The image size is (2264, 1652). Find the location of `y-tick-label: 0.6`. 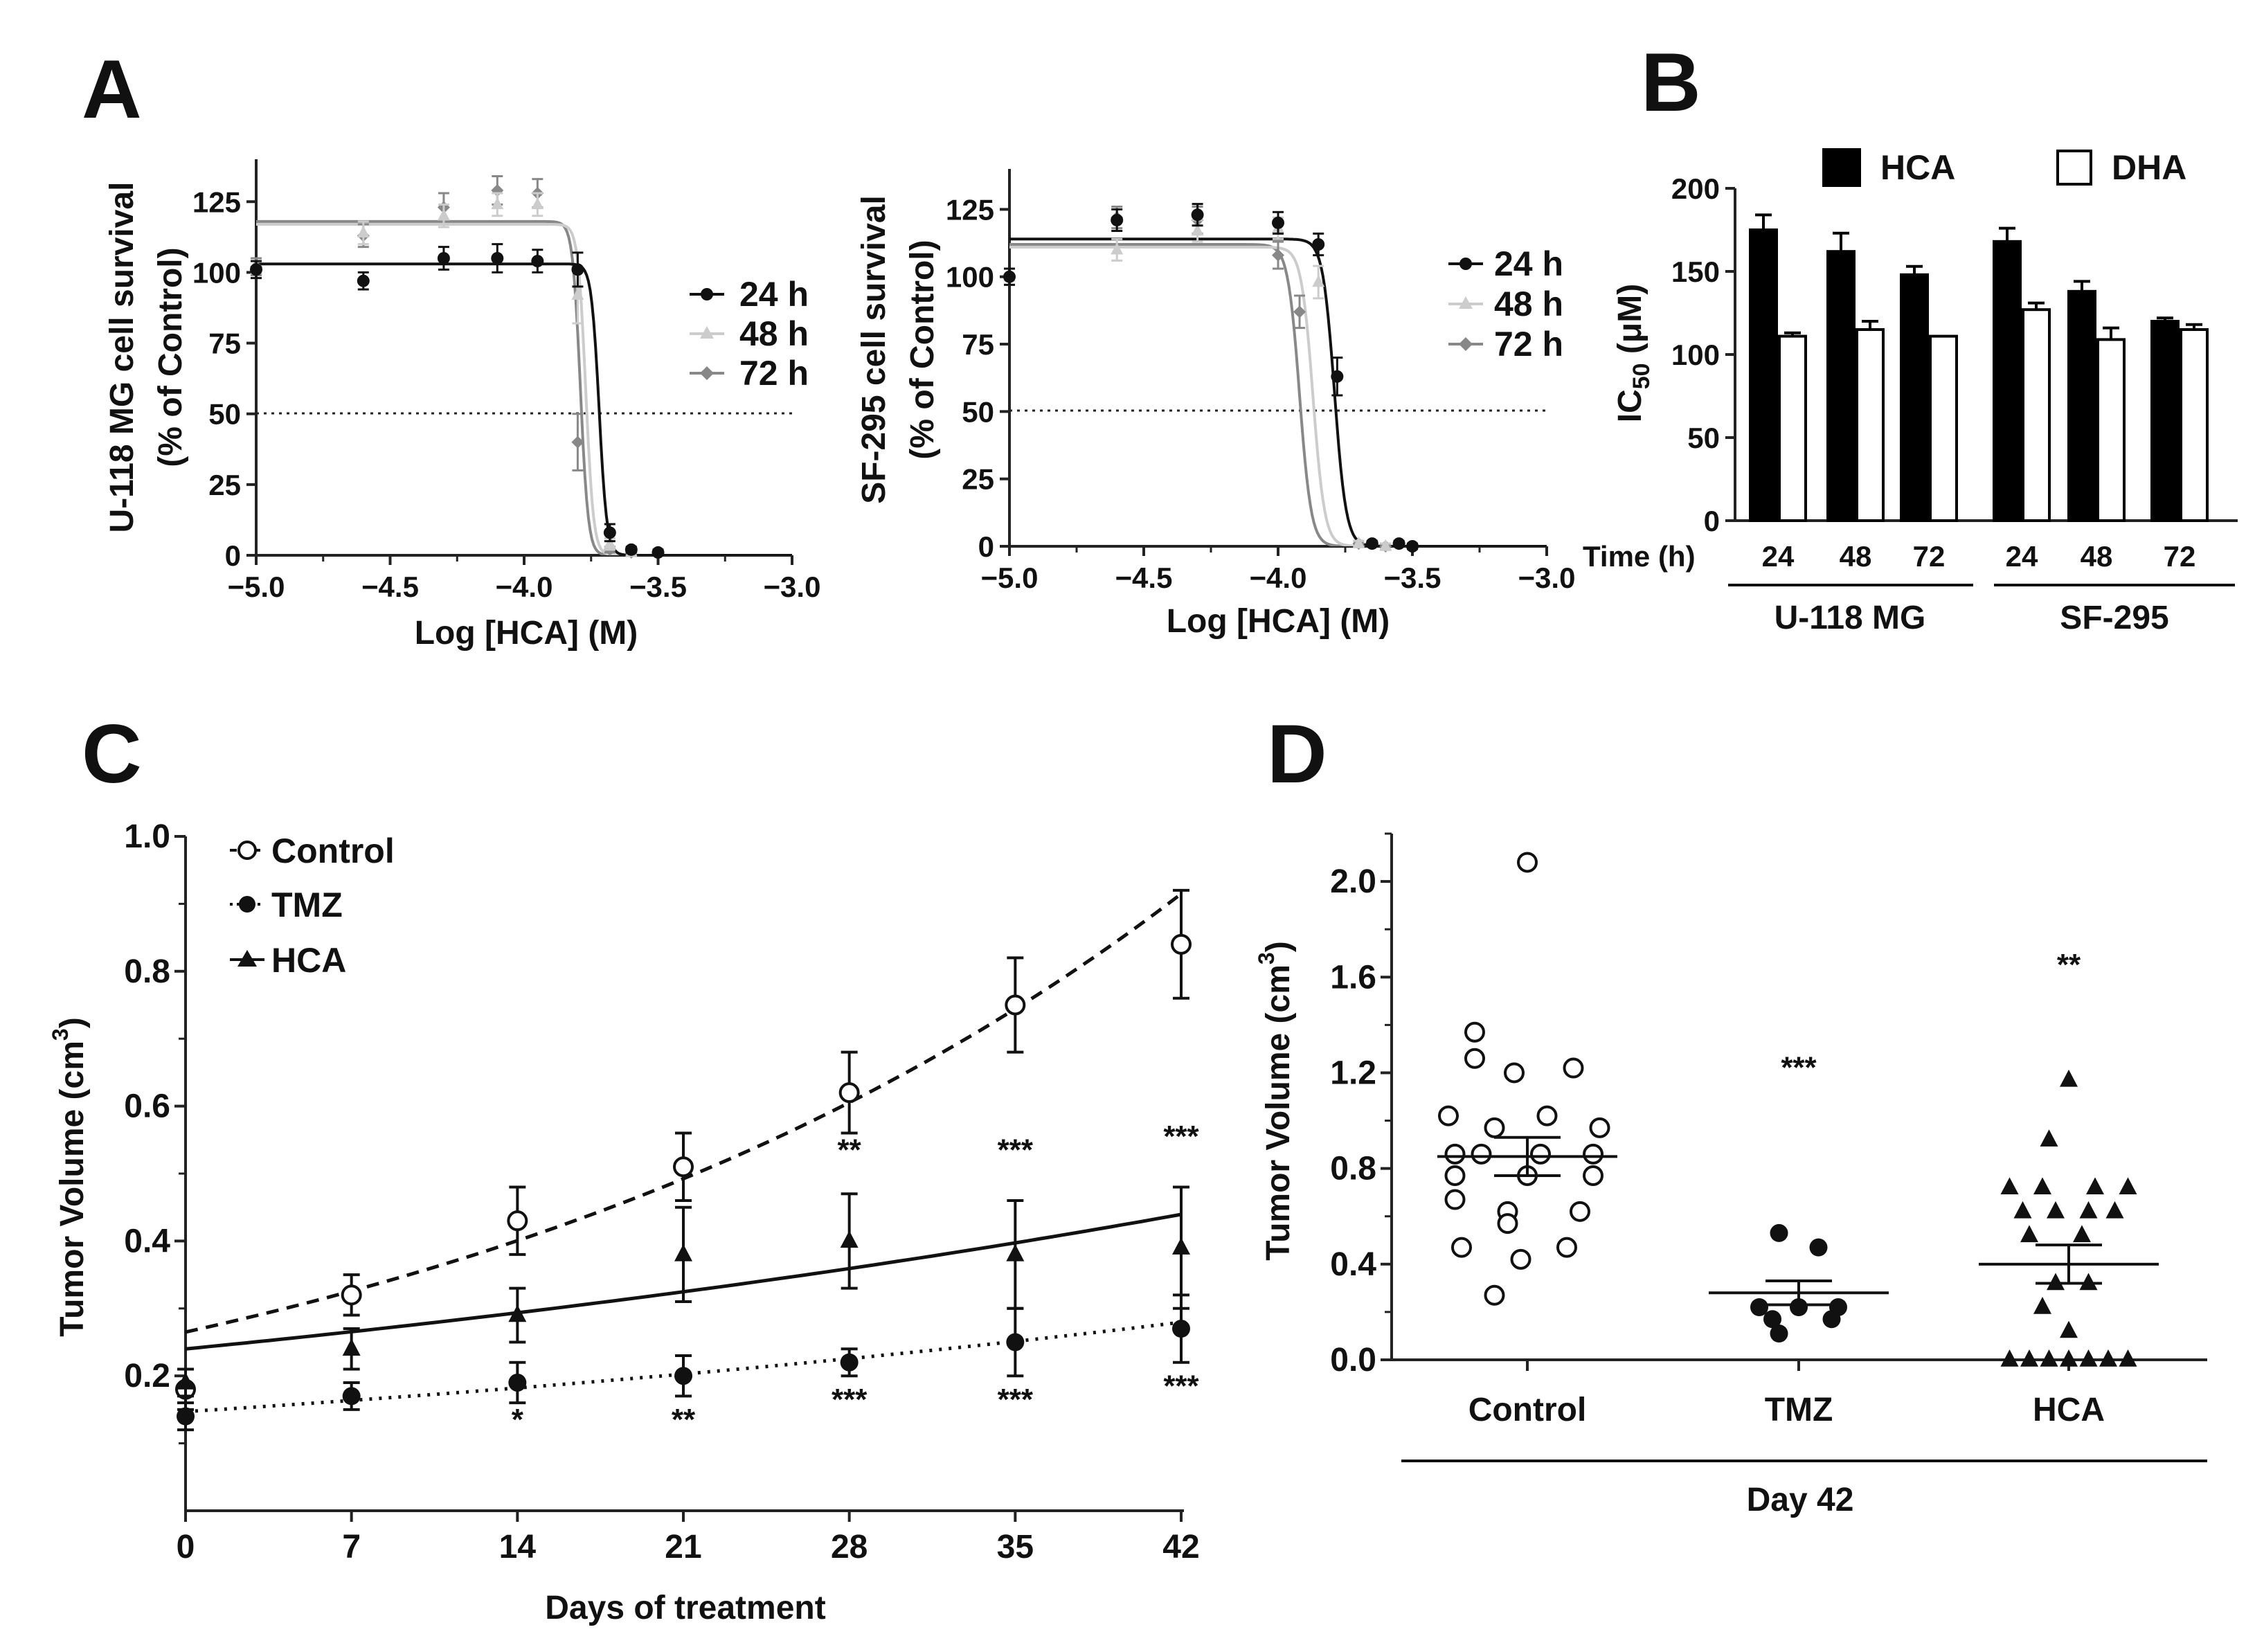

y-tick-label: 0.6 is located at coordinates (147, 1107).